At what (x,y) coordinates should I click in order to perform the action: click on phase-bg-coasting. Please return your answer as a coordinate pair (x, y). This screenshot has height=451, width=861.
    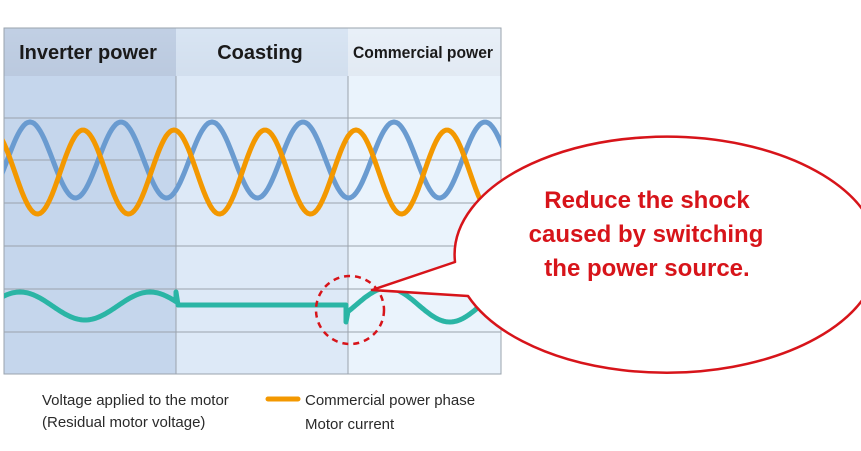
    Looking at the image, I should click on (262, 225).